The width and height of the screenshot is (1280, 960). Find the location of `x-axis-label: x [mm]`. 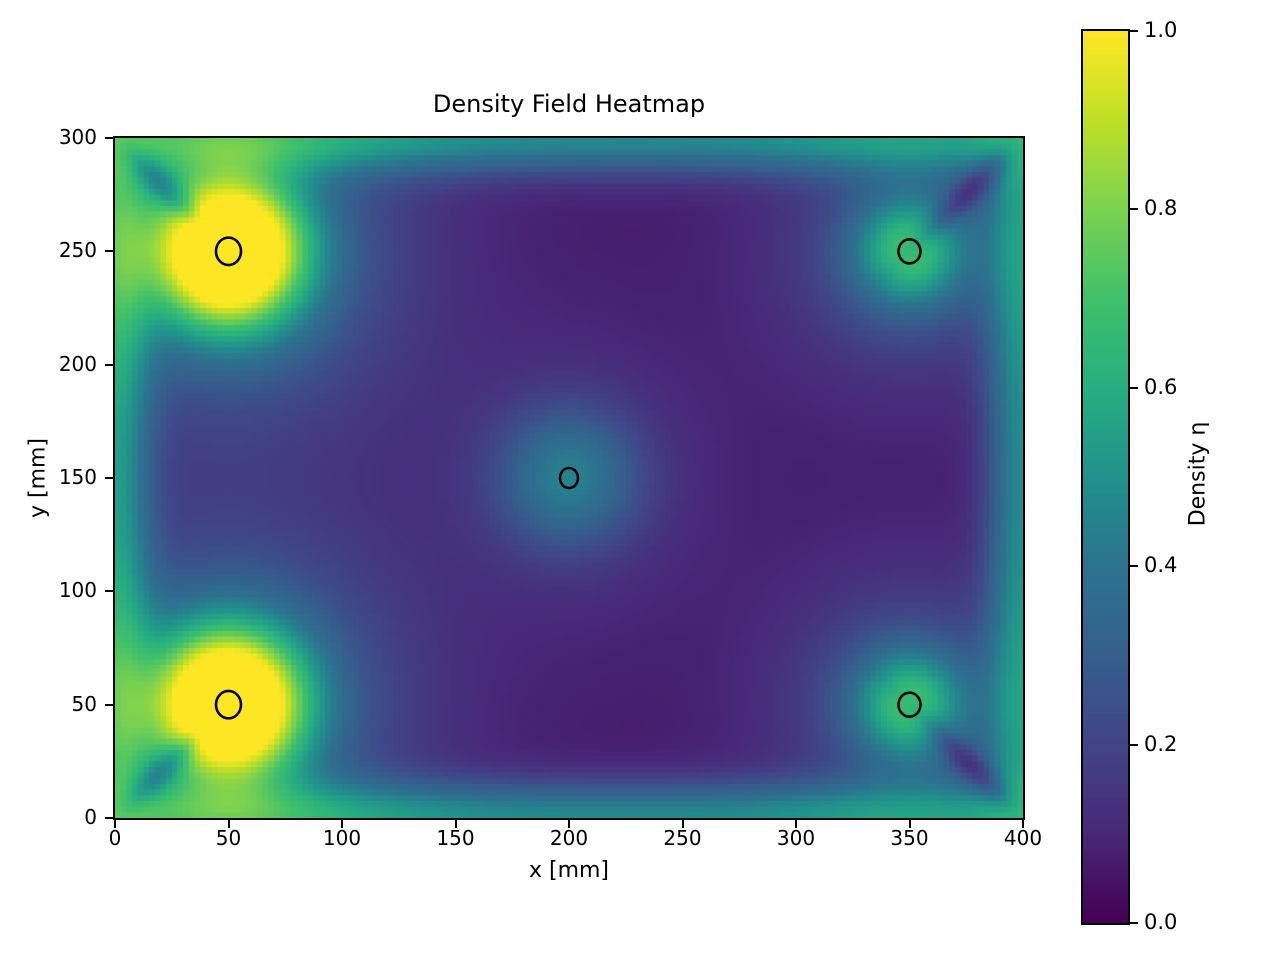

x-axis-label: x [mm] is located at coordinates (569, 870).